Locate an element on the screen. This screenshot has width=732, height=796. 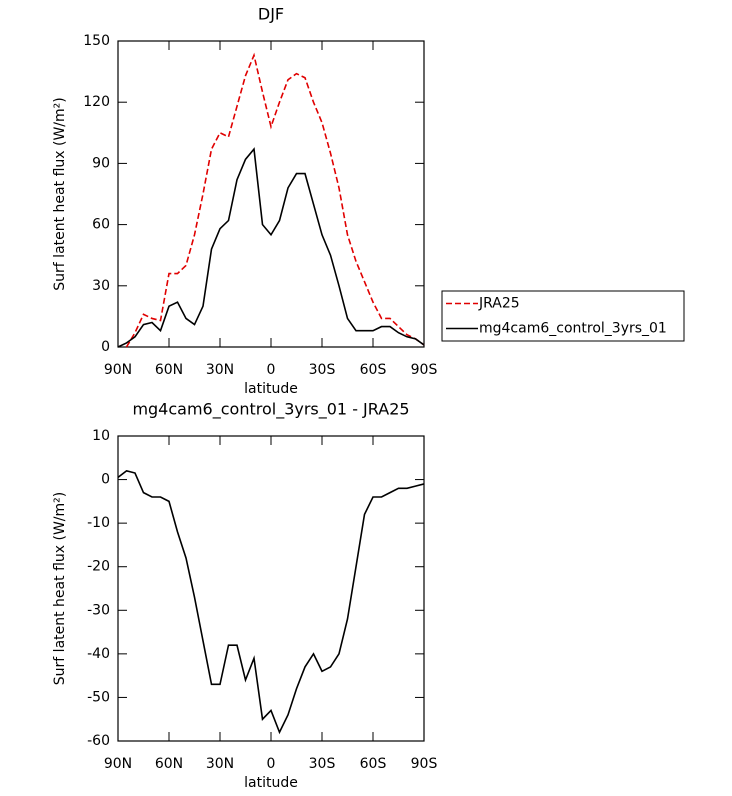
y-tick-label: -20 is located at coordinates (98, 567).